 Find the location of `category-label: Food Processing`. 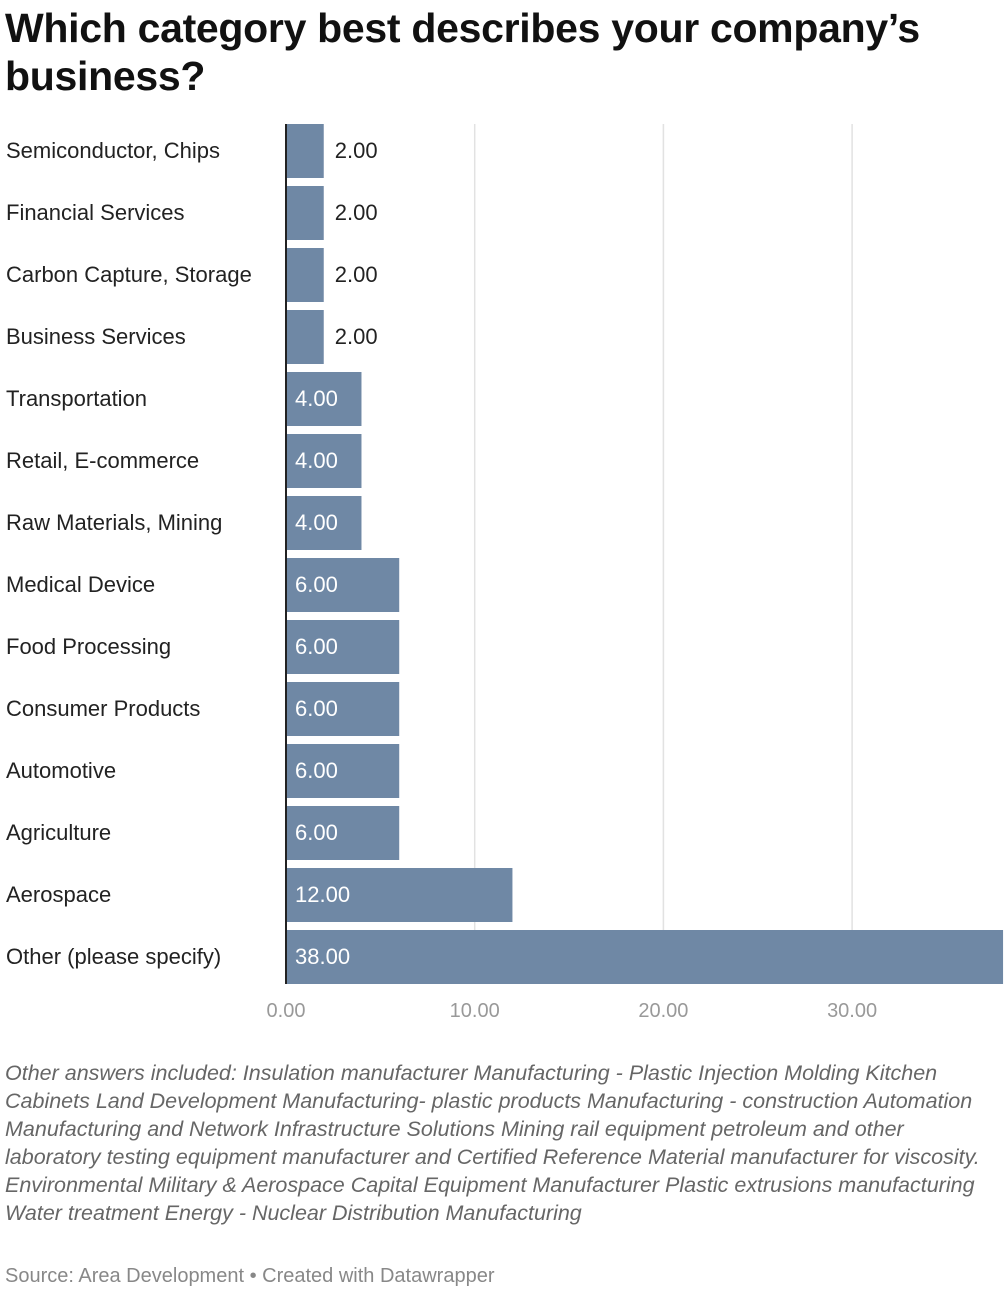

category-label: Food Processing is located at coordinates (88, 646).